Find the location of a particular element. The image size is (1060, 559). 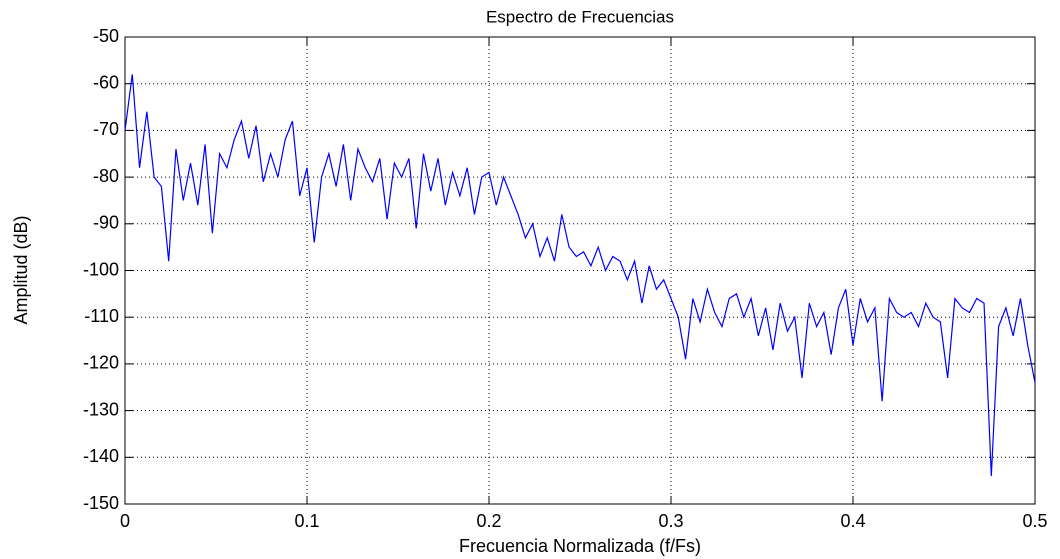

x-tick-label: 0.3 is located at coordinates (670, 521).